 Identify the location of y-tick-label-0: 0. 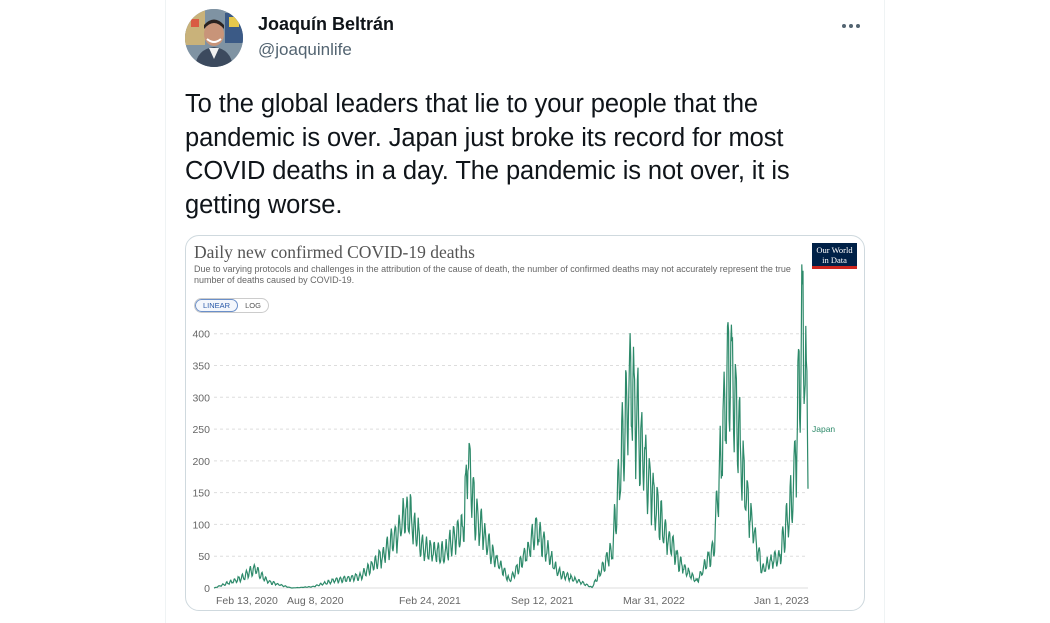
(207, 589).